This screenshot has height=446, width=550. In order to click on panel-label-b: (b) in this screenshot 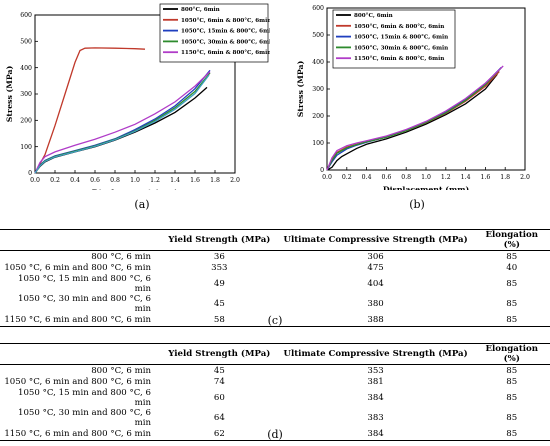, I will do `click(417, 204)`.